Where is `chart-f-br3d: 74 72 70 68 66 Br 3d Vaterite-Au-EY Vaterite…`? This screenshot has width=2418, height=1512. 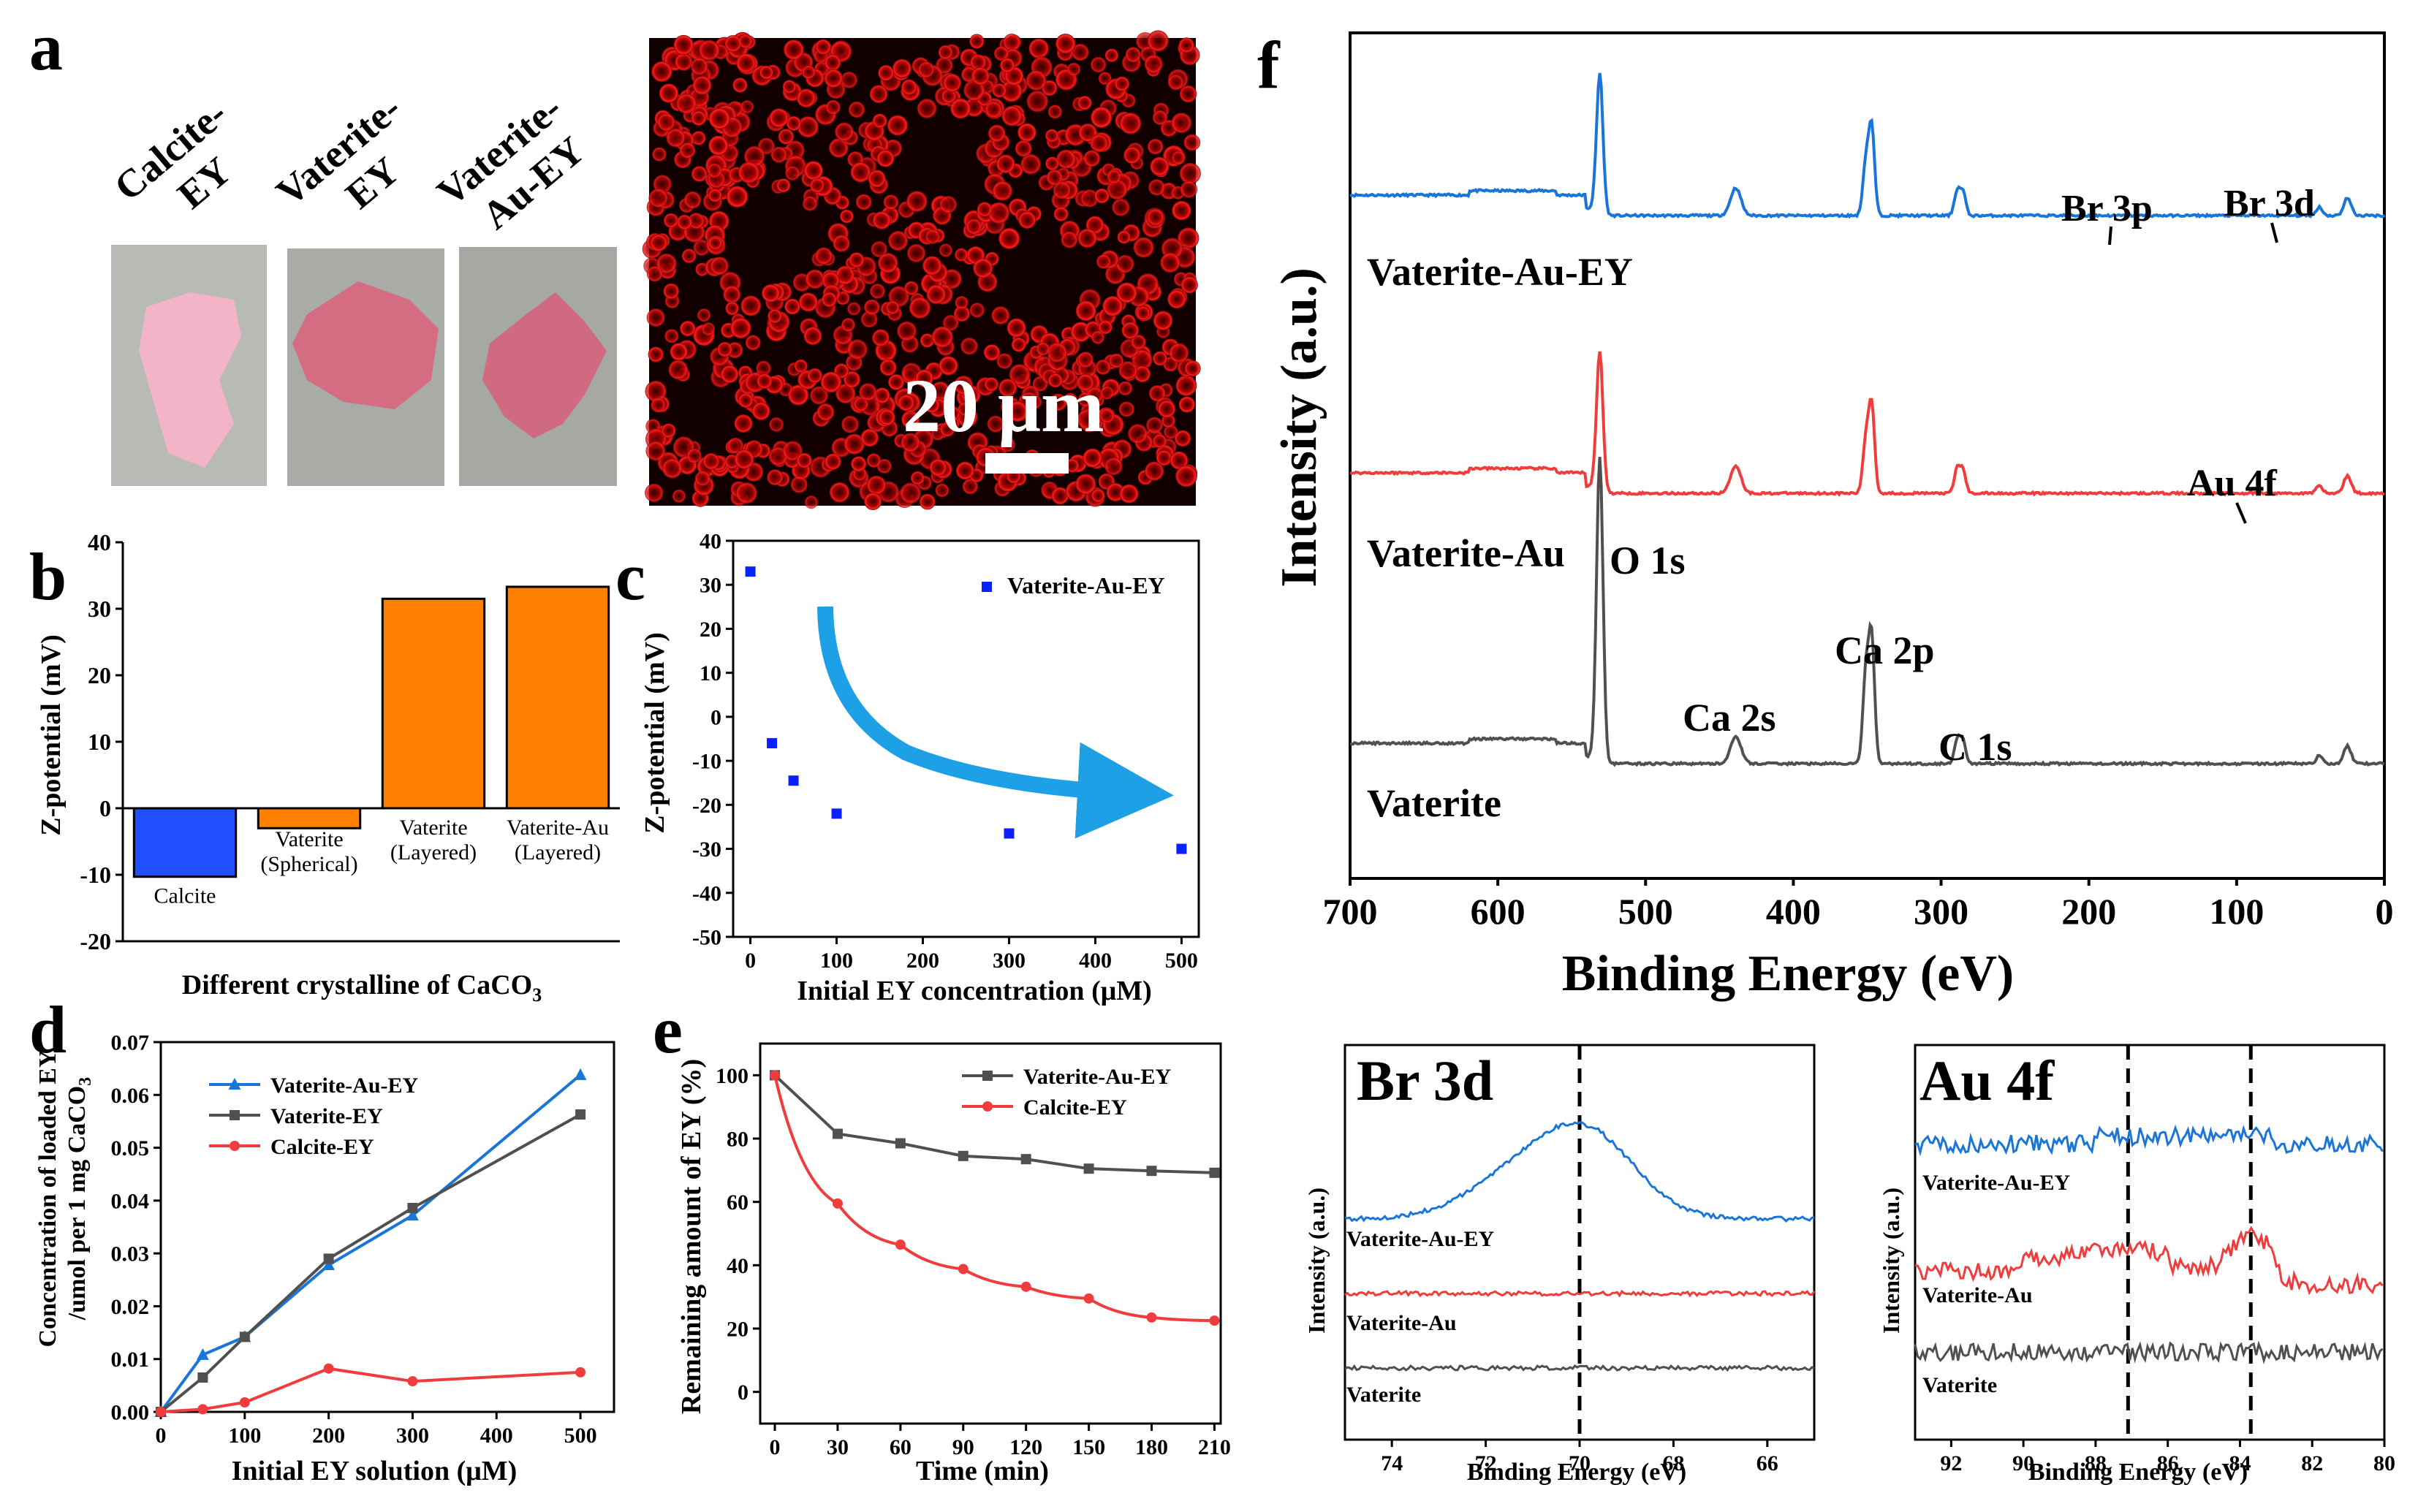 chart-f-br3d: 74 72 70 68 66 Br 3d Vaterite-Au-EY Vaterite… is located at coordinates (1560, 1265).